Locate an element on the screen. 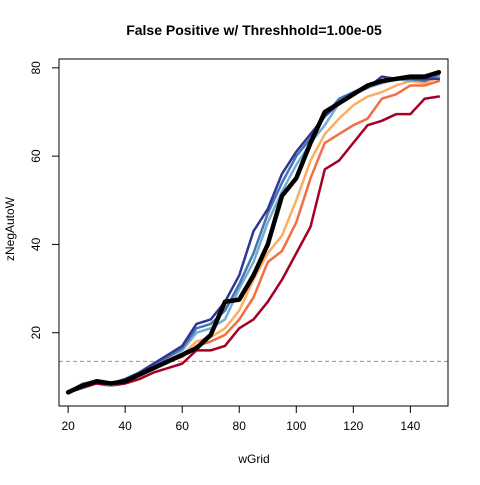 The height and width of the screenshot is (485, 480). x-tick-label: 140 is located at coordinates (410, 426).